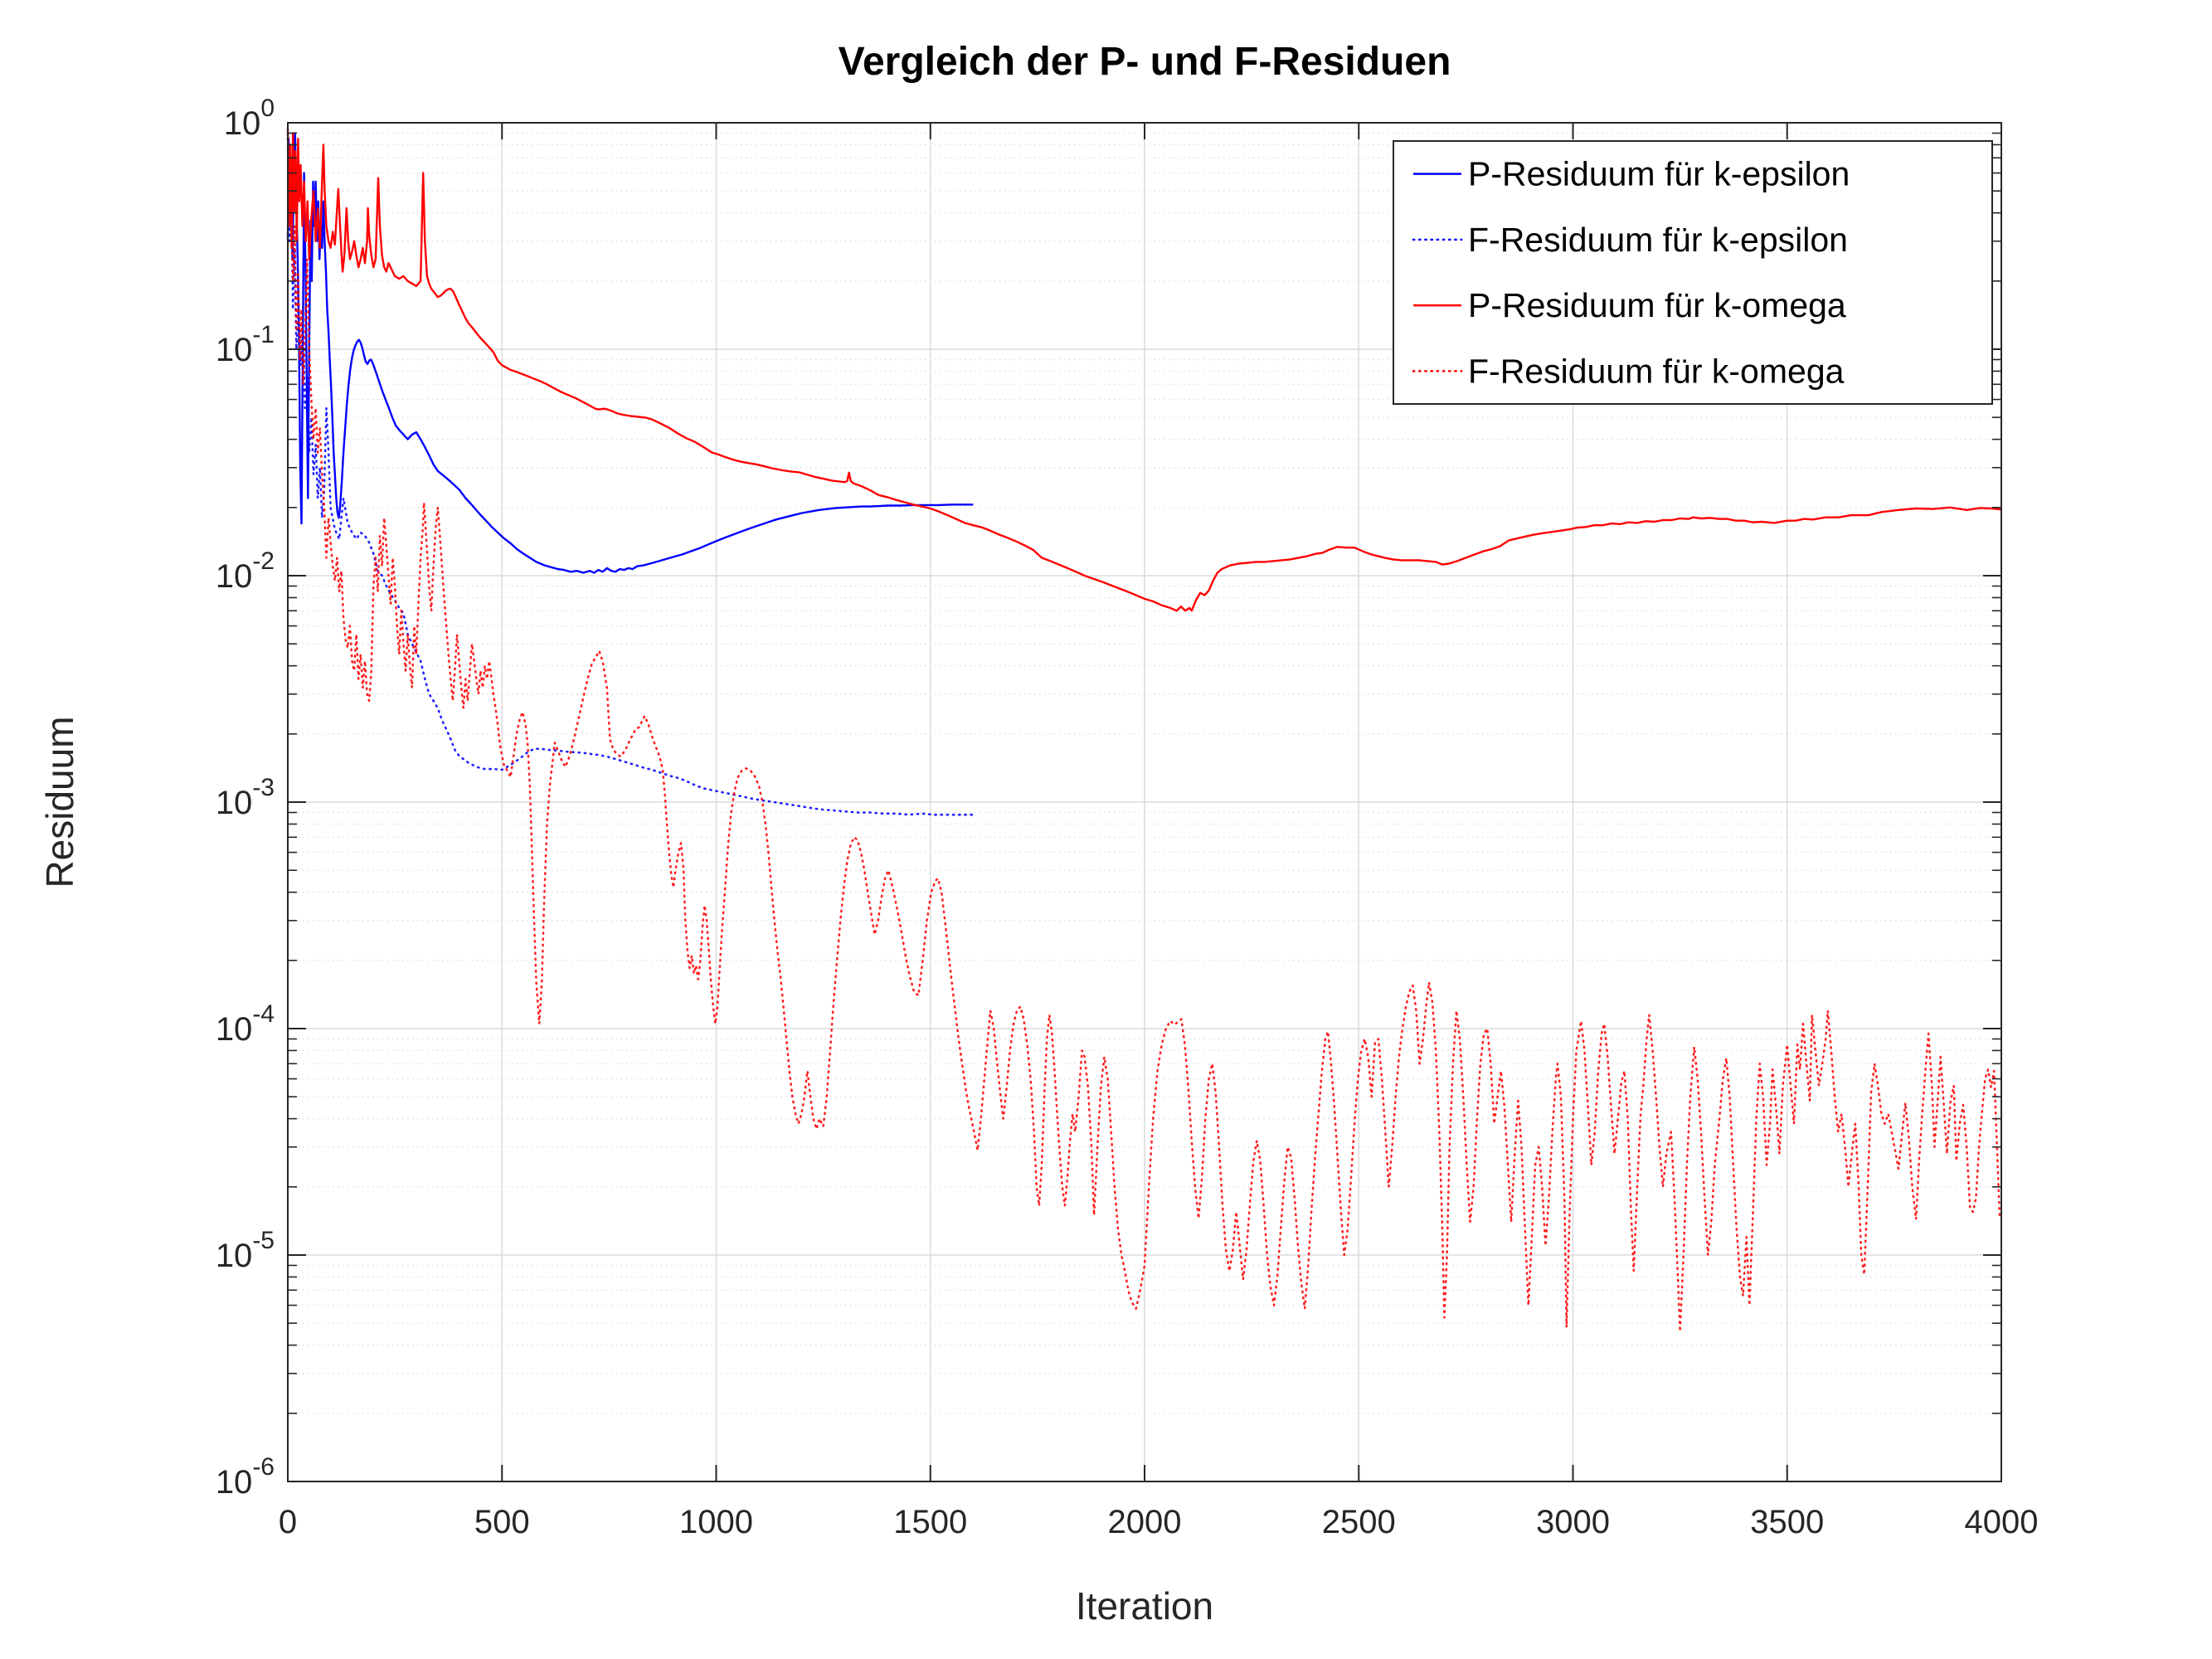  I want to click on legend-box, so click(1693, 272).